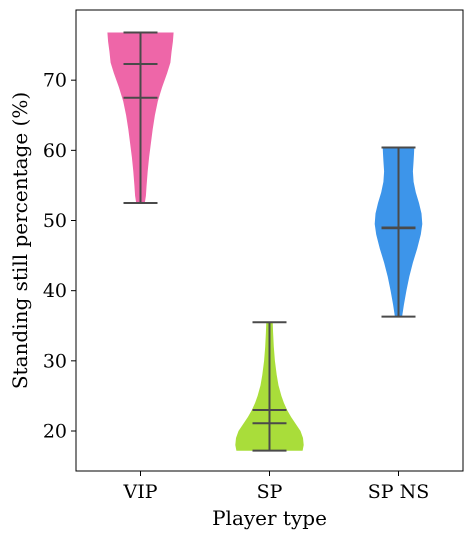  Describe the element at coordinates (139, 492) in the screenshot. I see `x-tick-label-vip: VIP` at that location.